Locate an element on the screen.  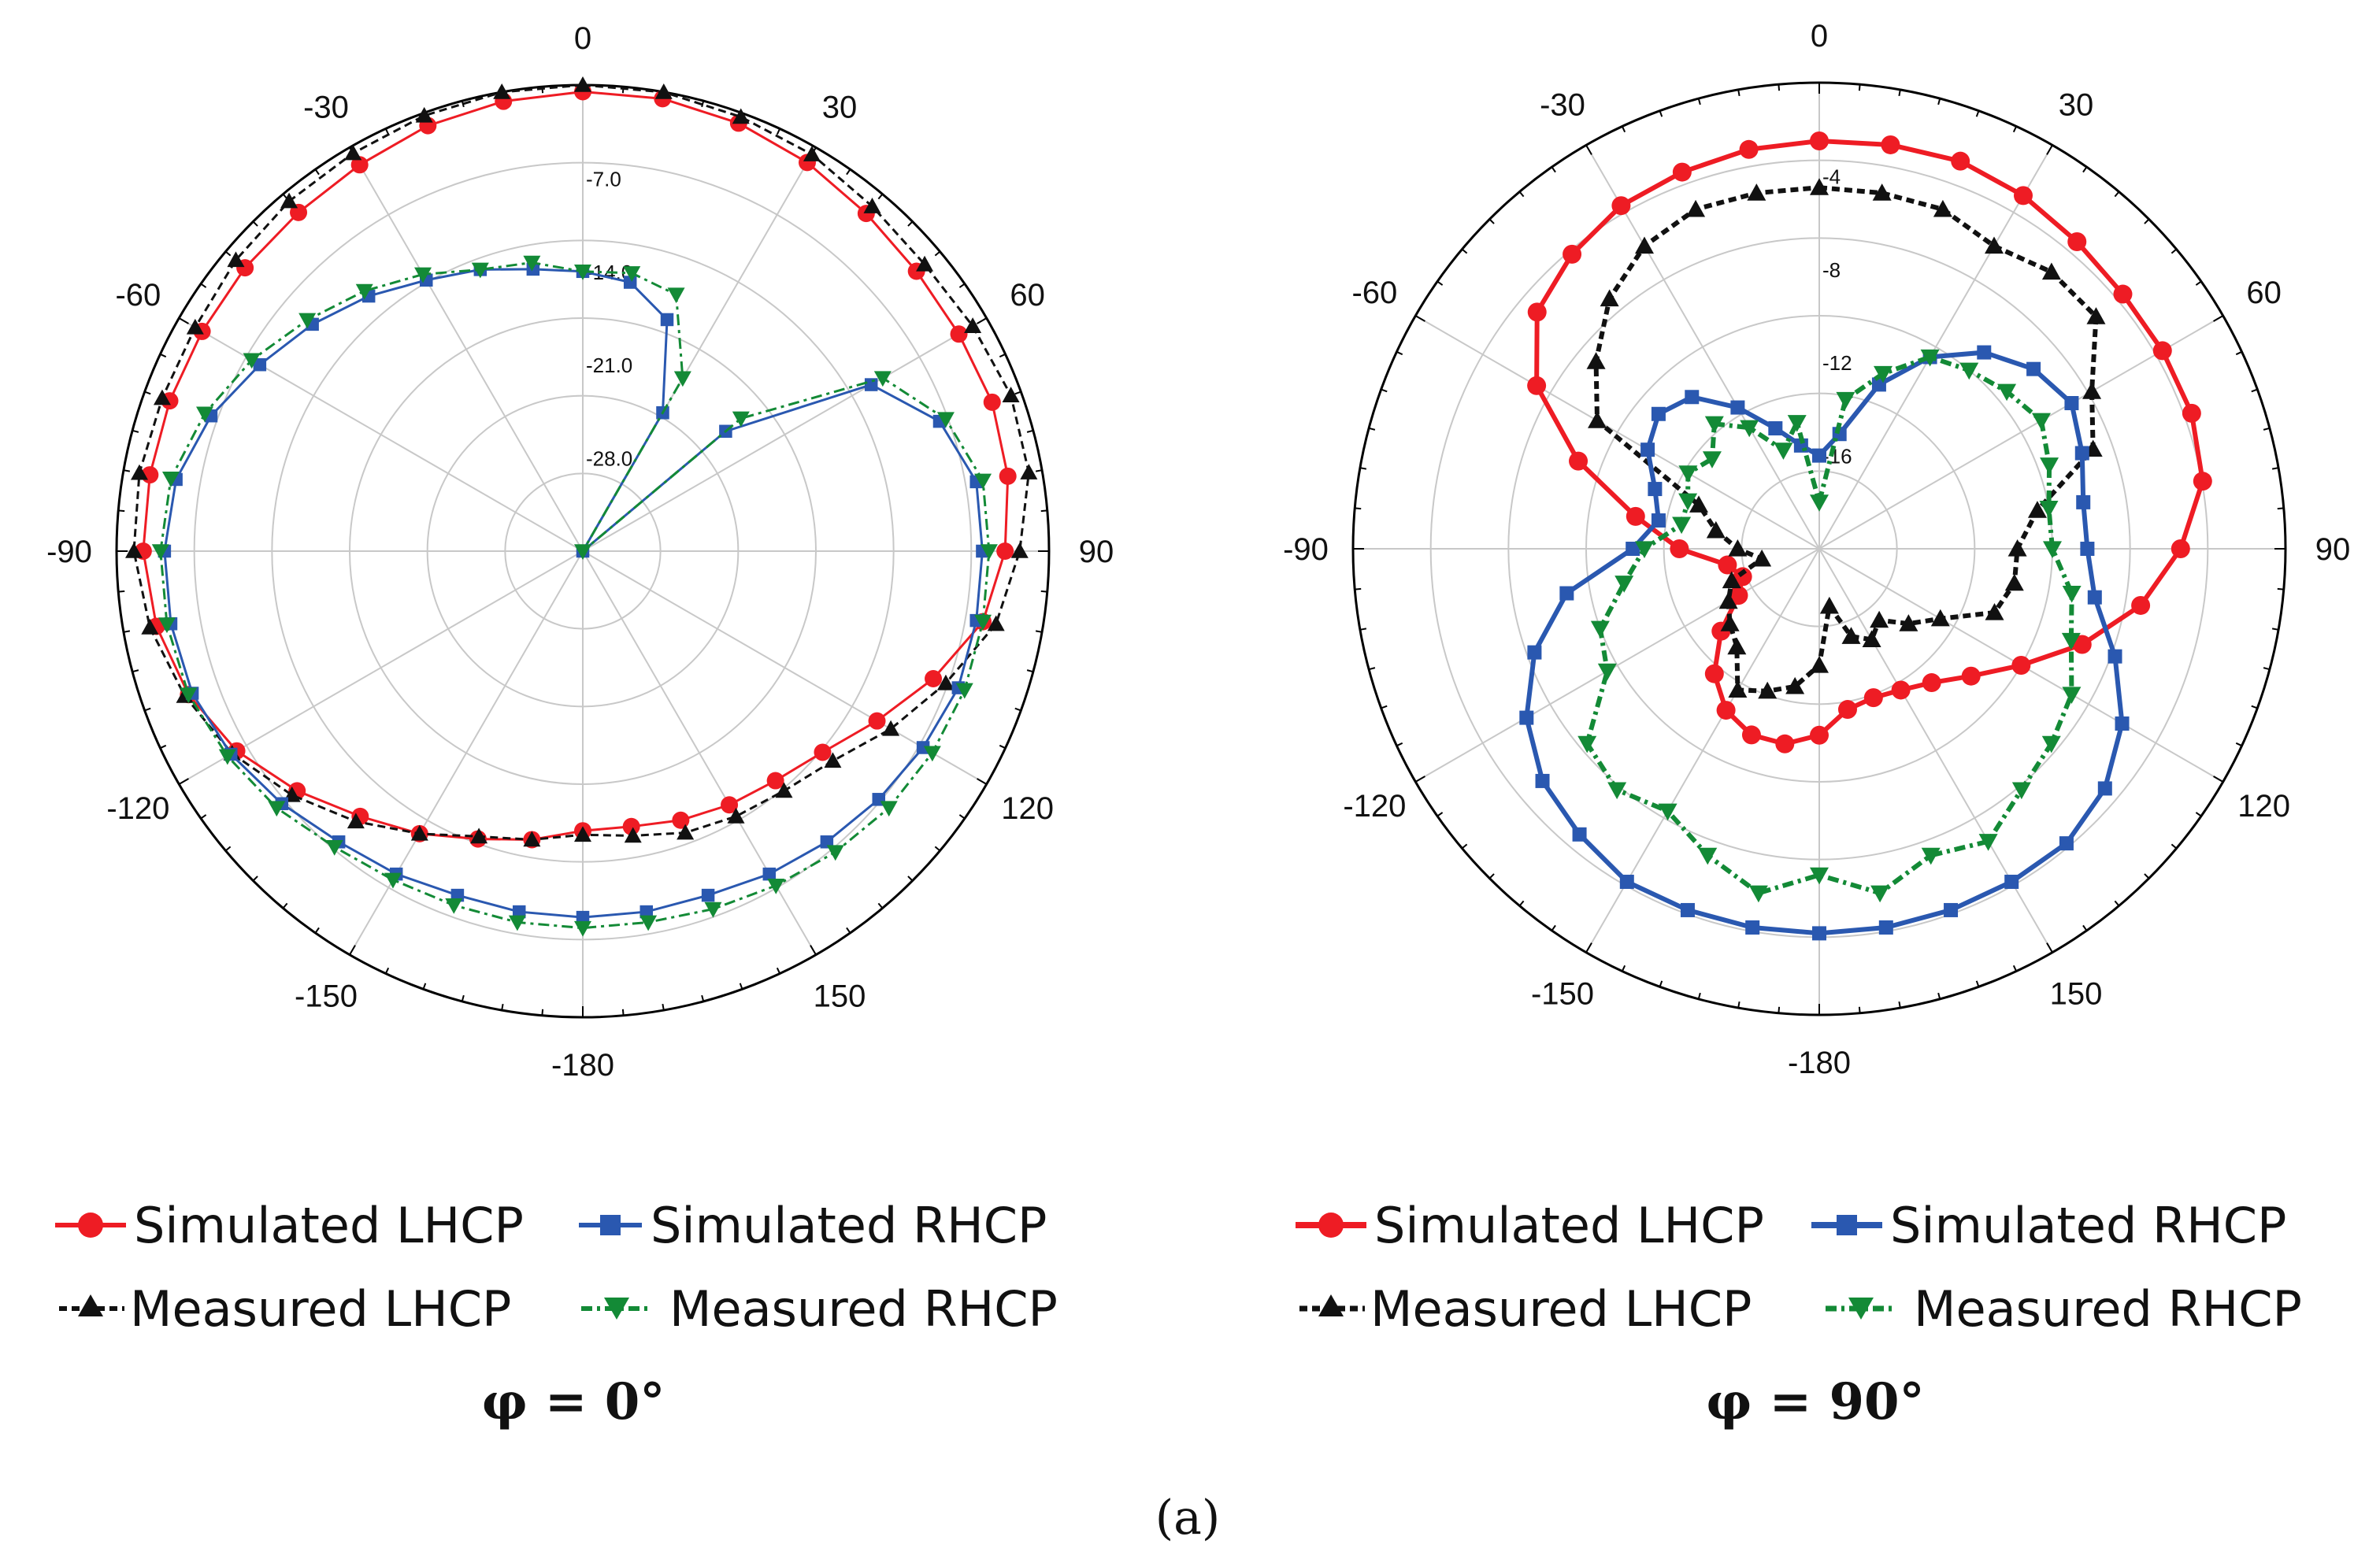
legend-entry-sim-rhcp: Simulated RHCP is located at coordinates (2048, 1225).